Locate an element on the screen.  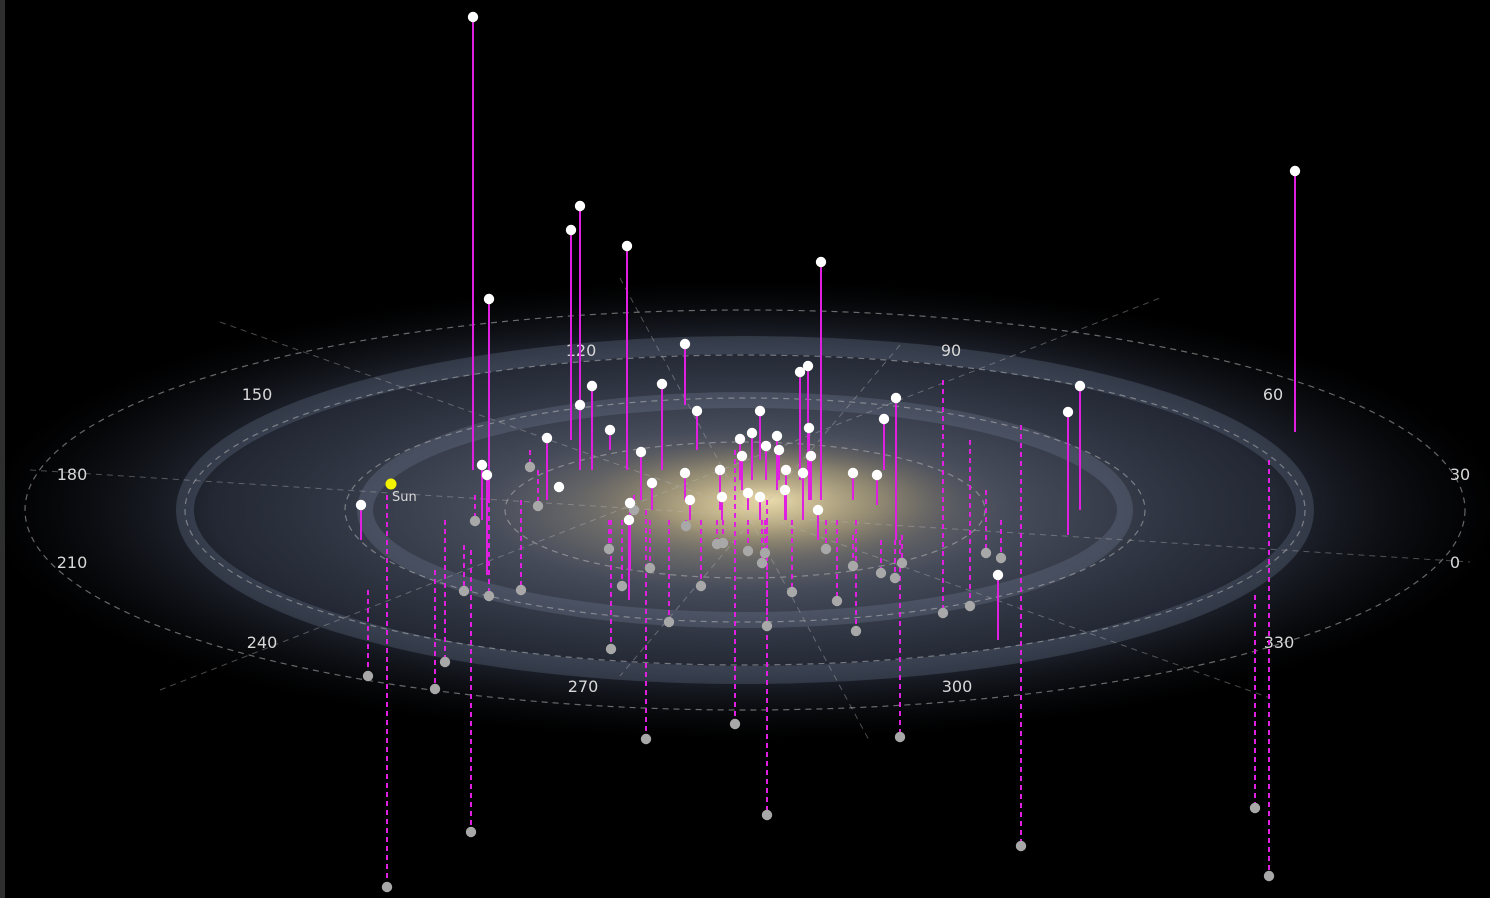
sun-marker-group: Sun is located at coordinates (401, 491).